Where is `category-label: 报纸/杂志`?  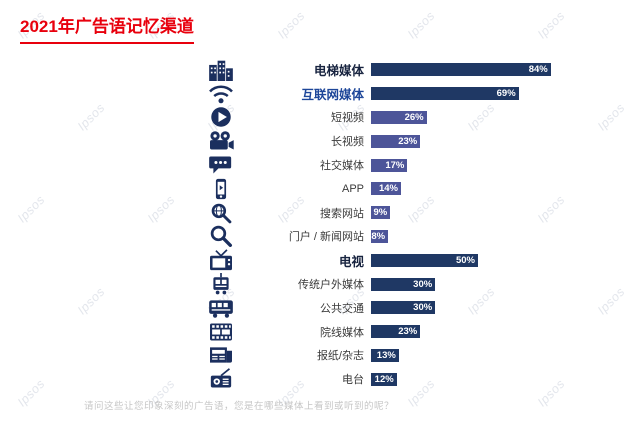 category-label: 报纸/杂志 is located at coordinates (340, 356).